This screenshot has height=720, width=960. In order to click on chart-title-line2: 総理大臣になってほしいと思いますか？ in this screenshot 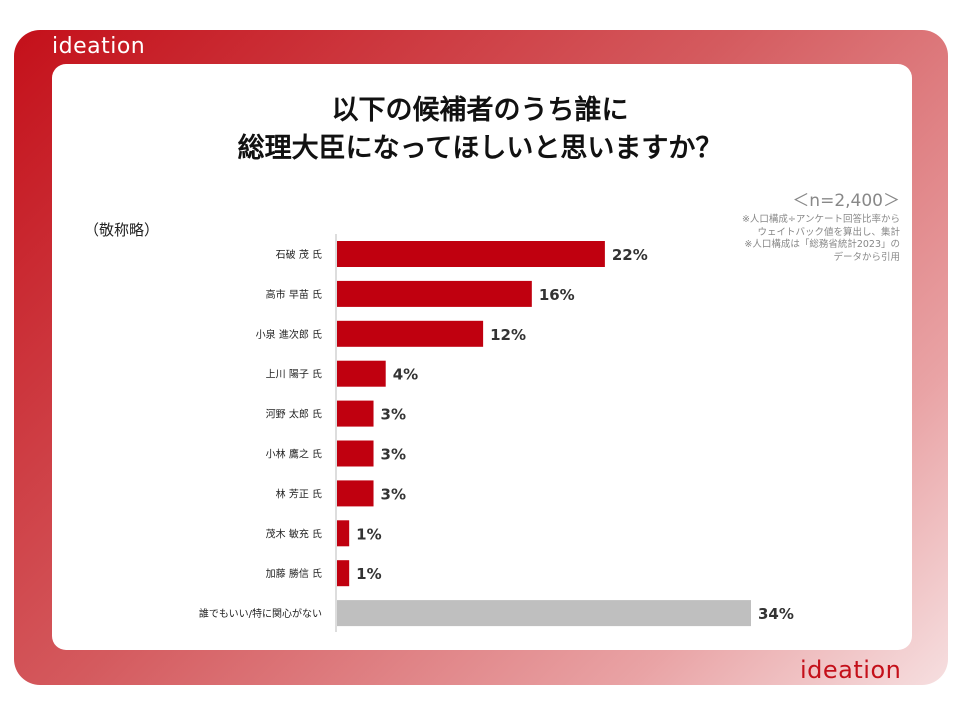, I will do `click(480, 148)`.